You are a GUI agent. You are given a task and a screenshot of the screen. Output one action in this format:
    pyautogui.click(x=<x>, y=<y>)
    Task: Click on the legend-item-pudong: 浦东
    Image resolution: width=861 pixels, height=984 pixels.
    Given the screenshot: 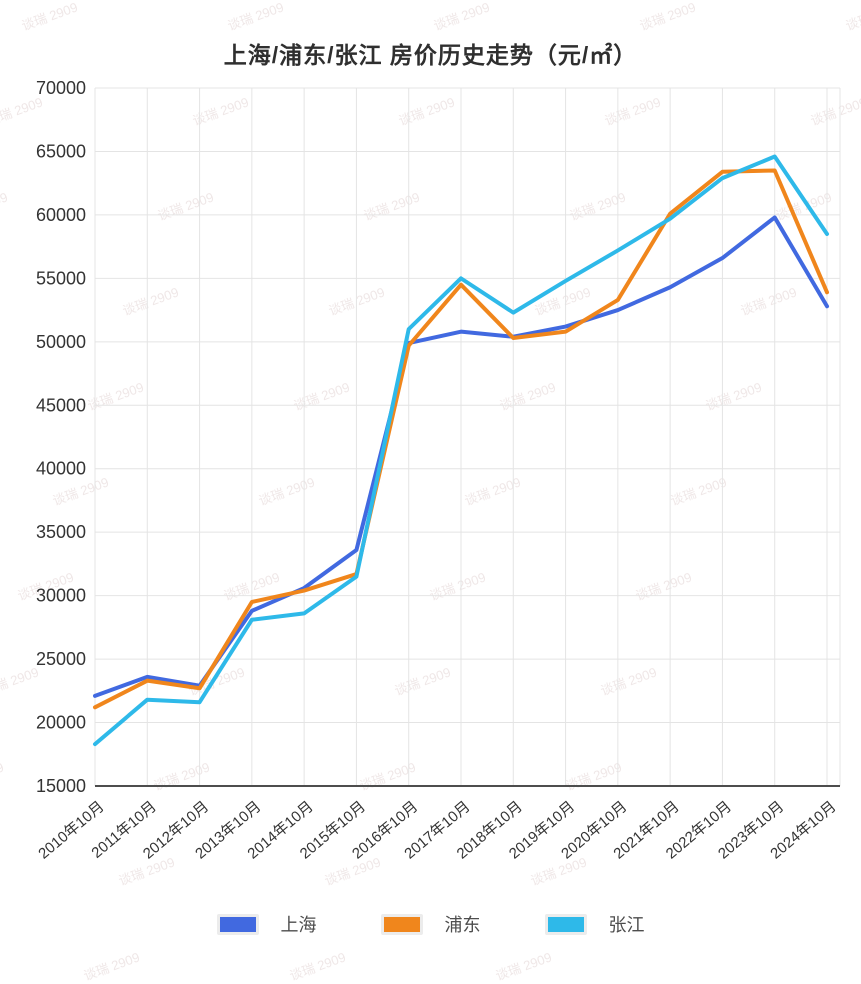 What is the action you would take?
    pyautogui.click(x=430, y=924)
    